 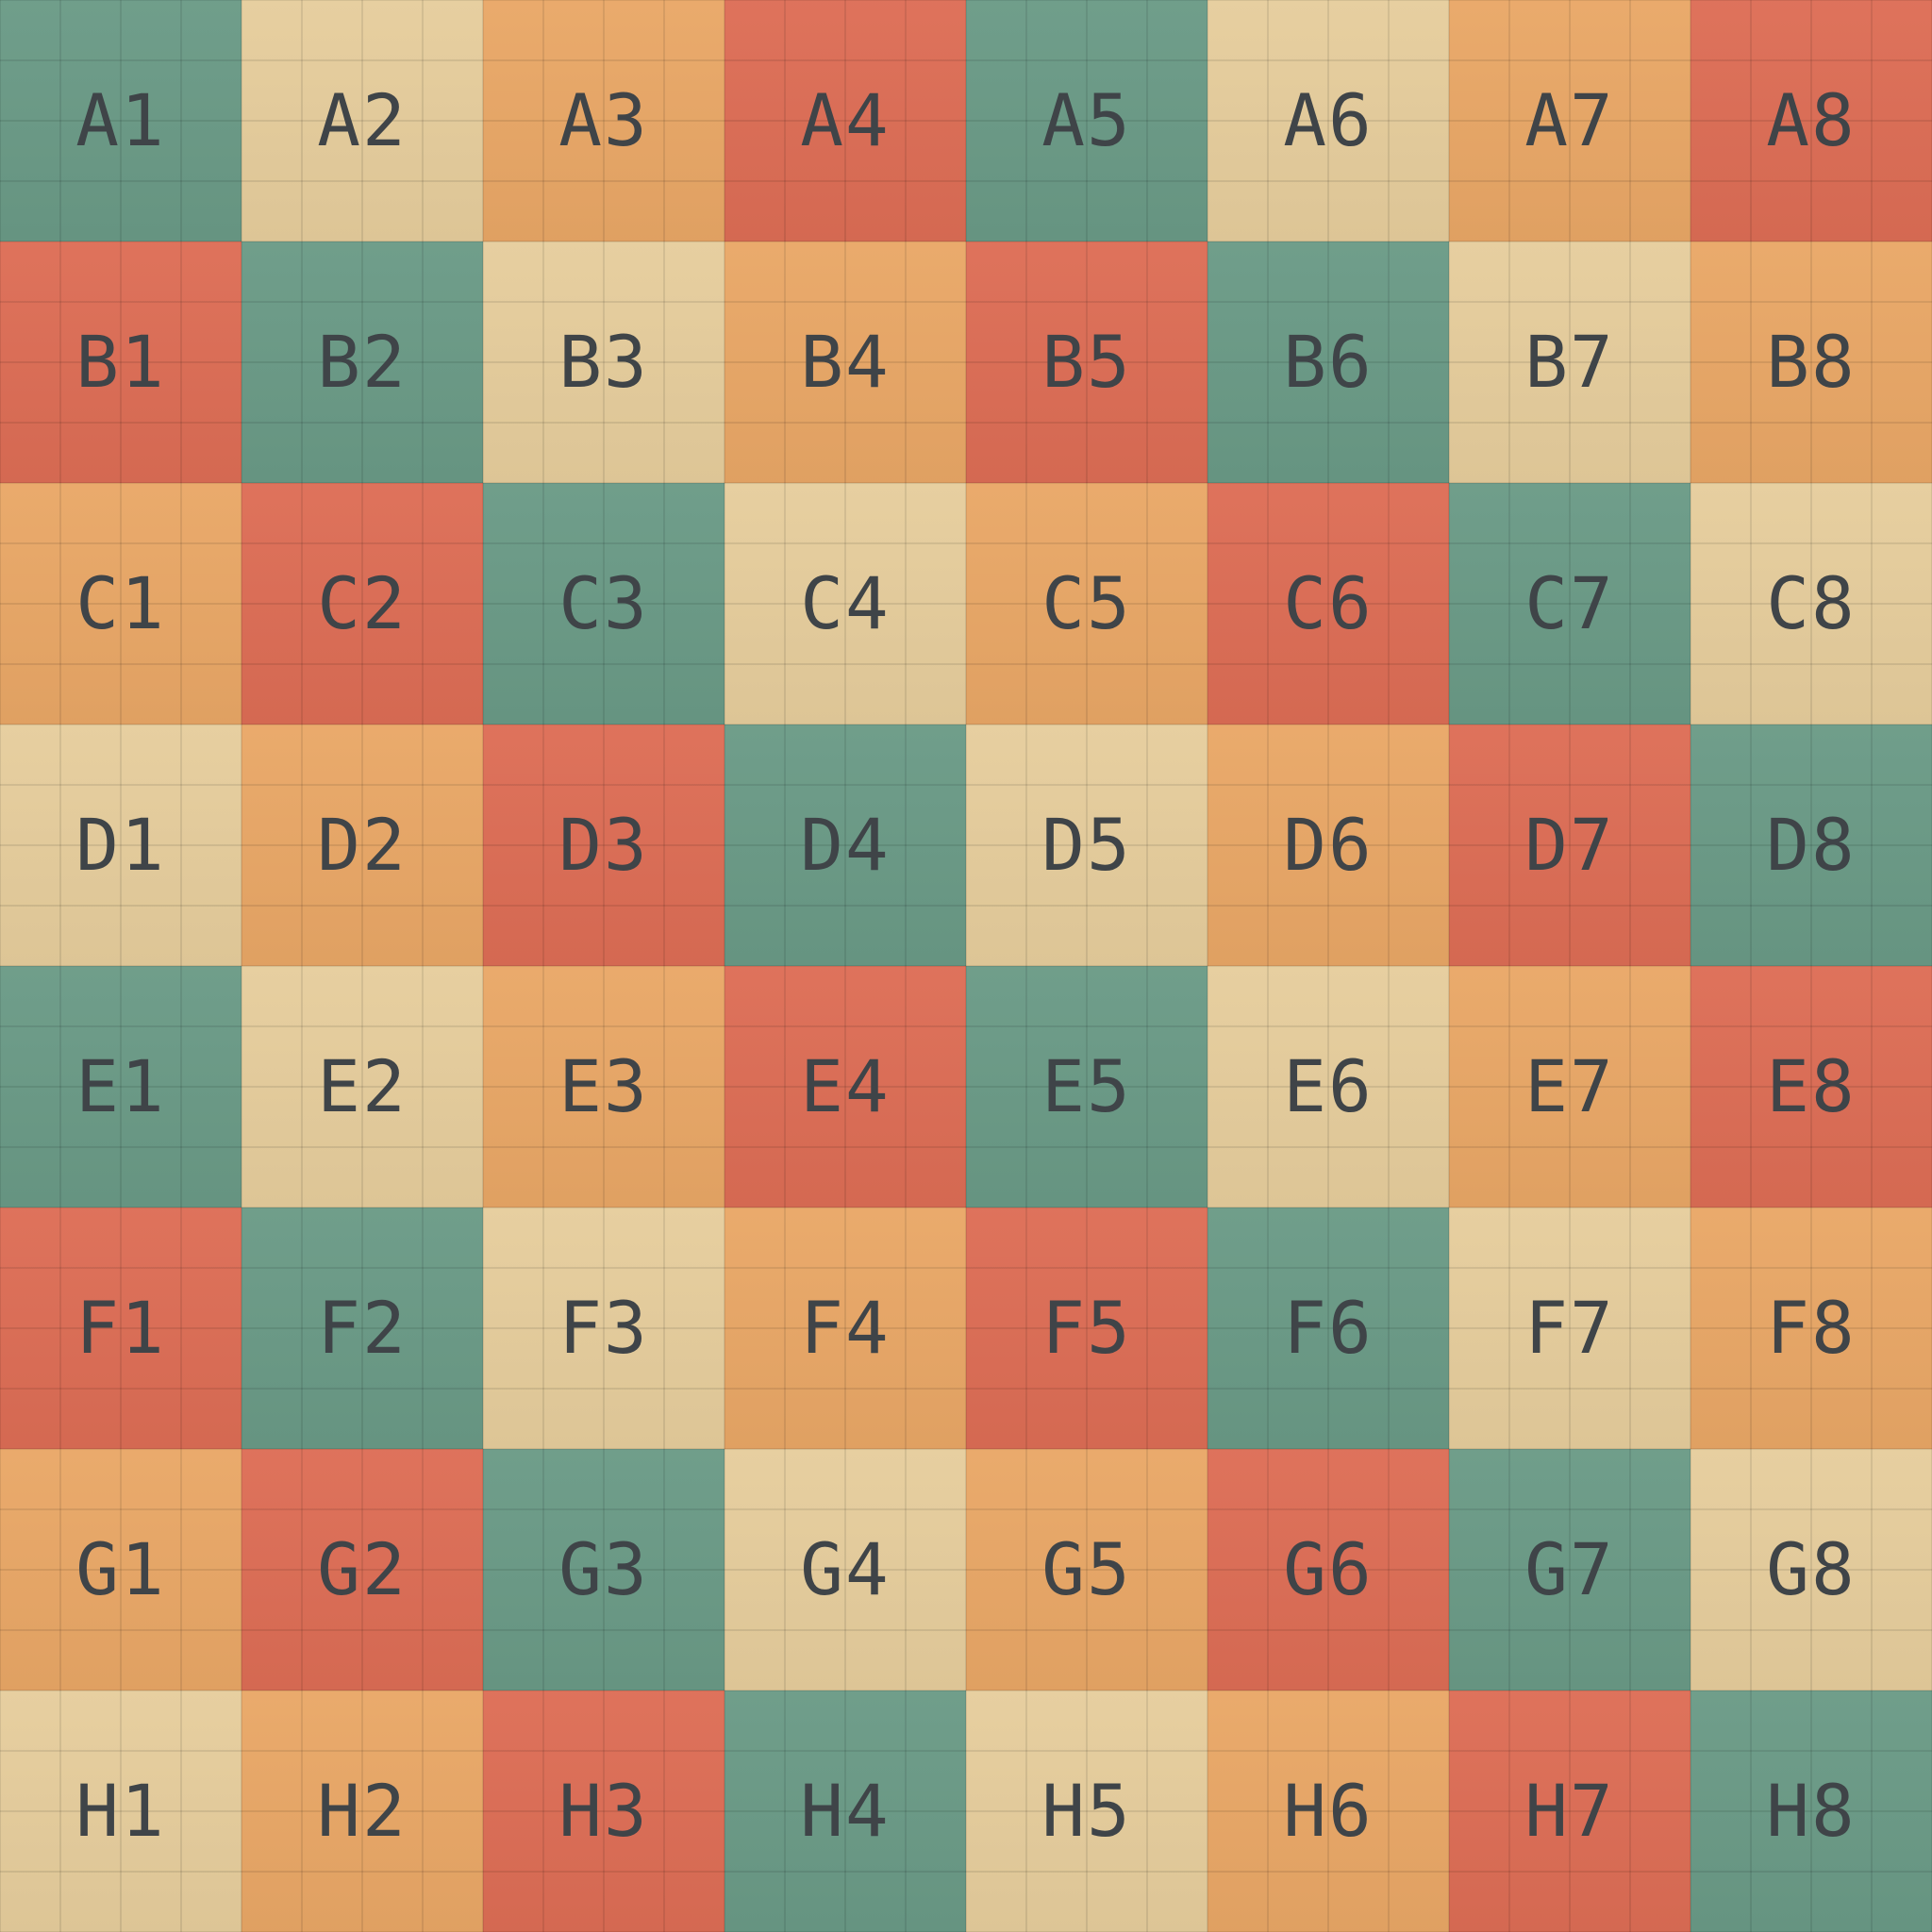 I want to click on board-cell-f7: F7, so click(x=1569, y=1329).